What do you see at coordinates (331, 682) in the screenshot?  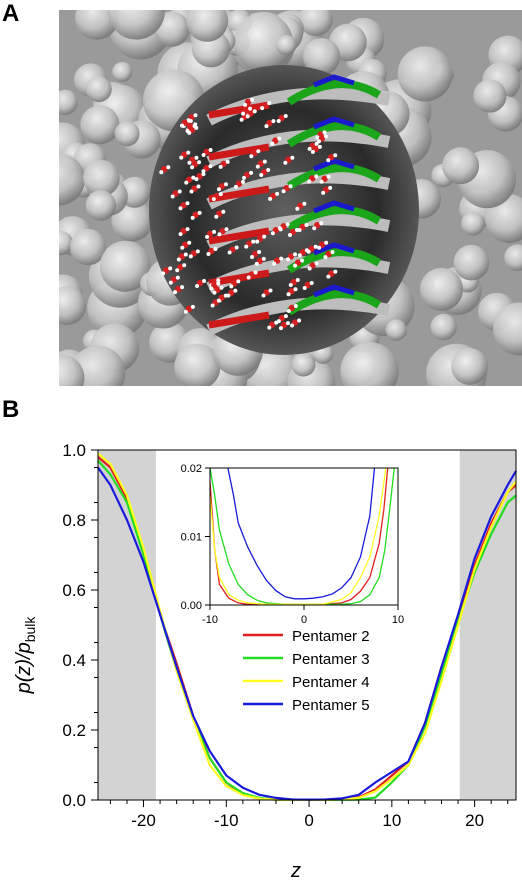 I see `legend-label: Pentamer 4` at bounding box center [331, 682].